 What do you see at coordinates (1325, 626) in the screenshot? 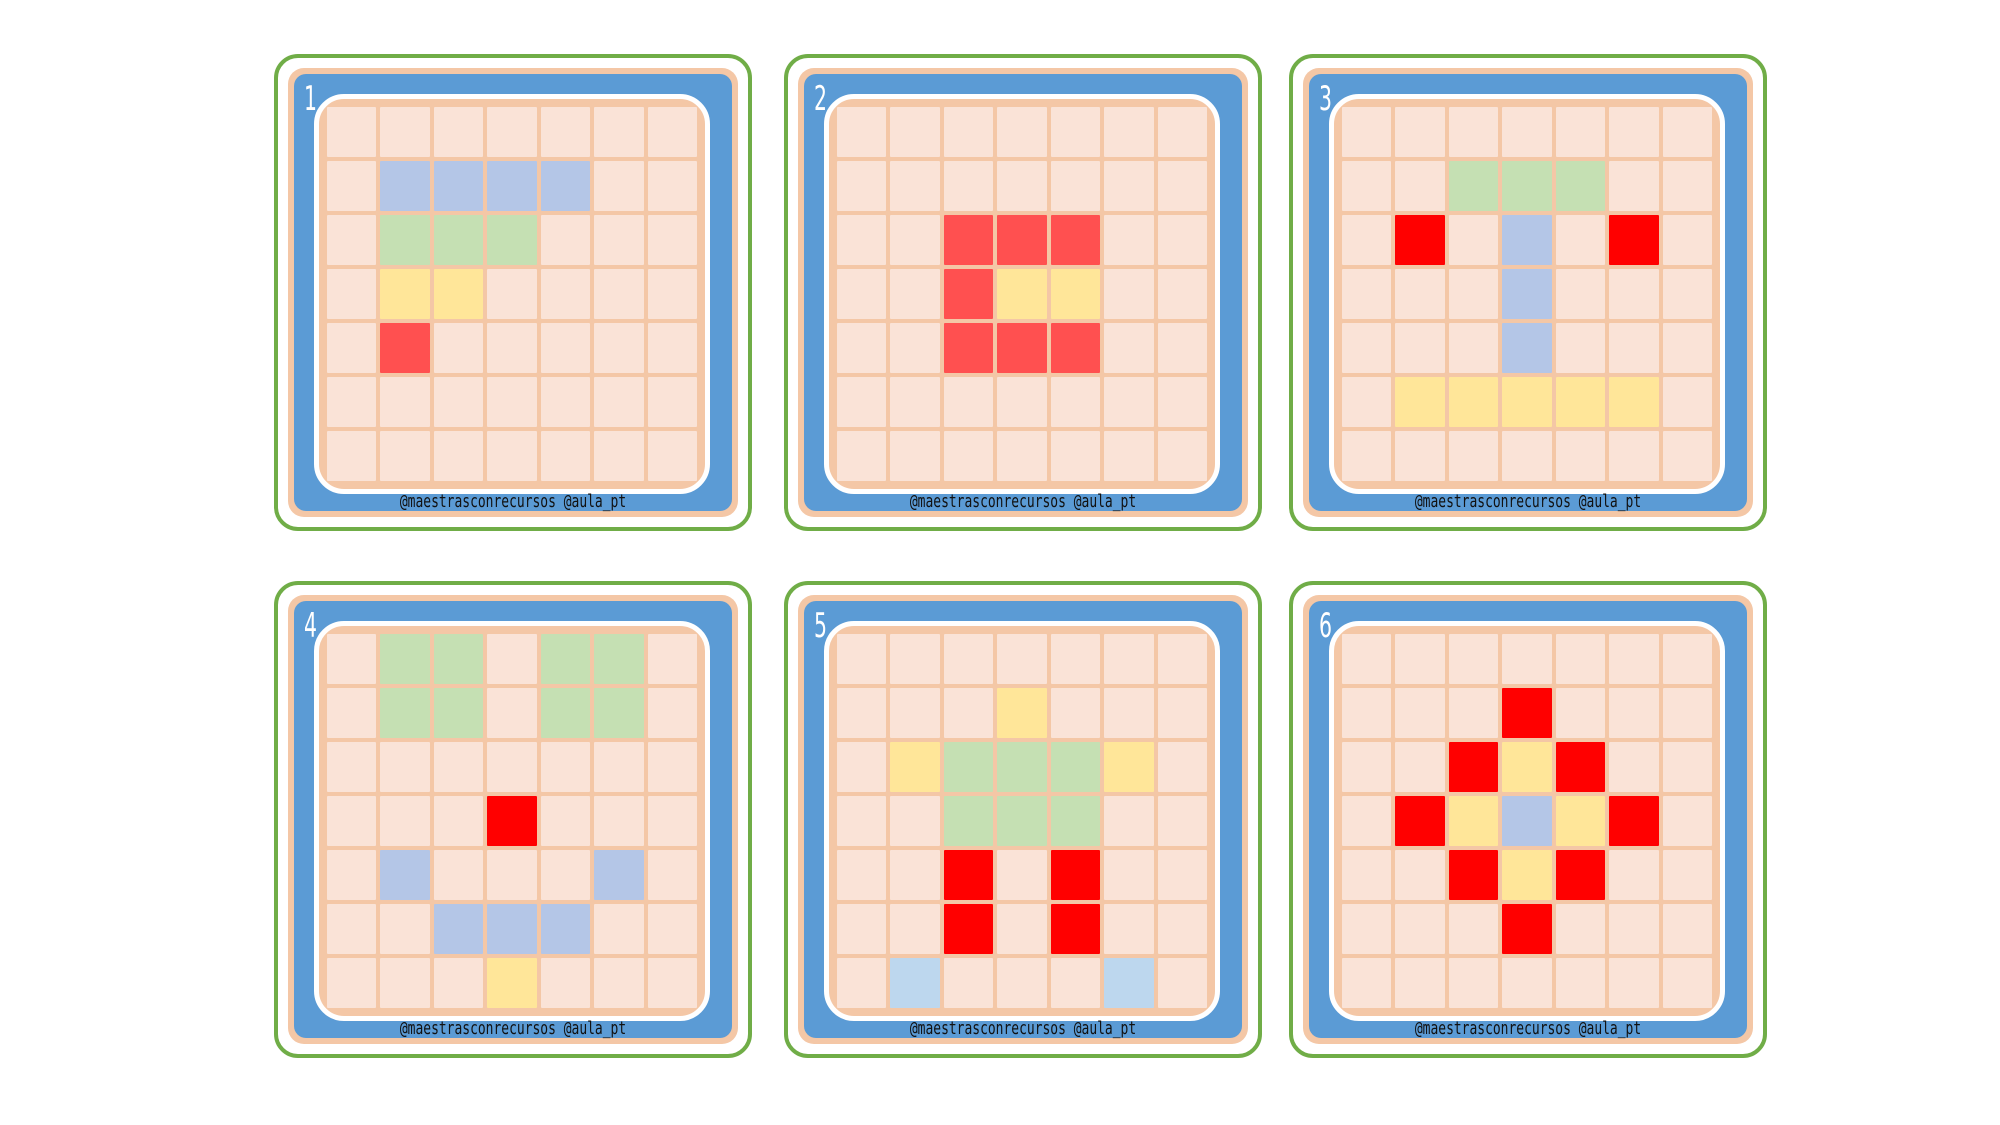
I see `card-number: 6` at bounding box center [1325, 626].